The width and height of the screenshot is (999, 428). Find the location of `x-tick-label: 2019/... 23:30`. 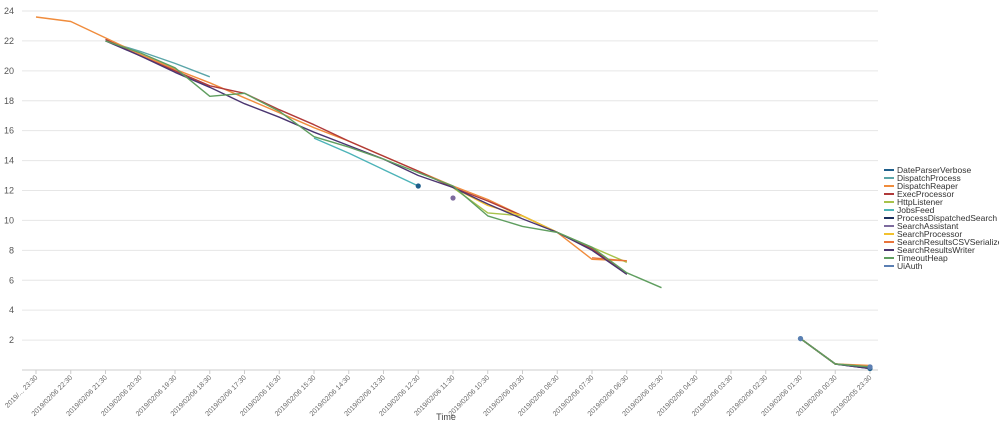

x-tick-label: 2019/... 23:30 is located at coordinates (21, 391).